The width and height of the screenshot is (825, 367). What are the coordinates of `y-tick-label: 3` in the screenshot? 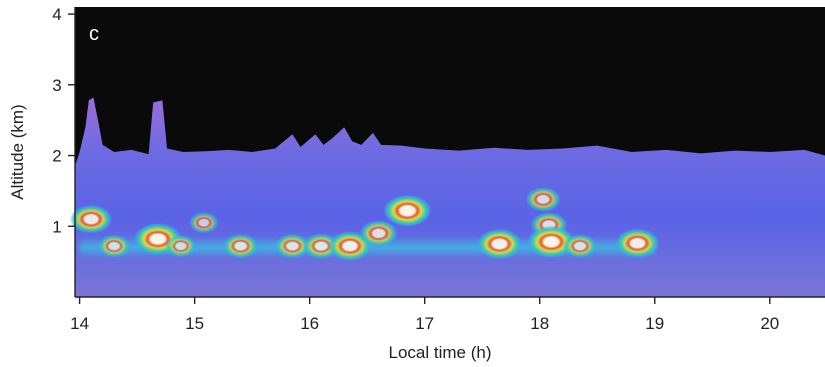 It's located at (56, 85).